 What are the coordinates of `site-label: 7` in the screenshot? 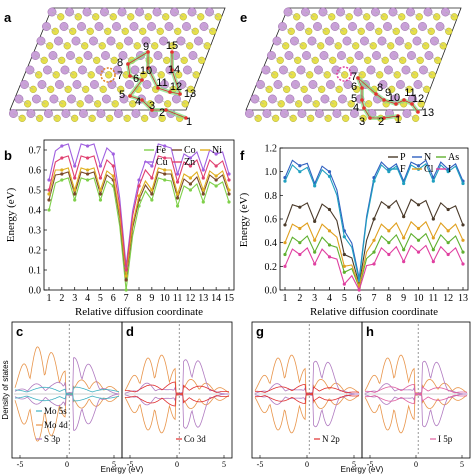 It's located at (354, 77).